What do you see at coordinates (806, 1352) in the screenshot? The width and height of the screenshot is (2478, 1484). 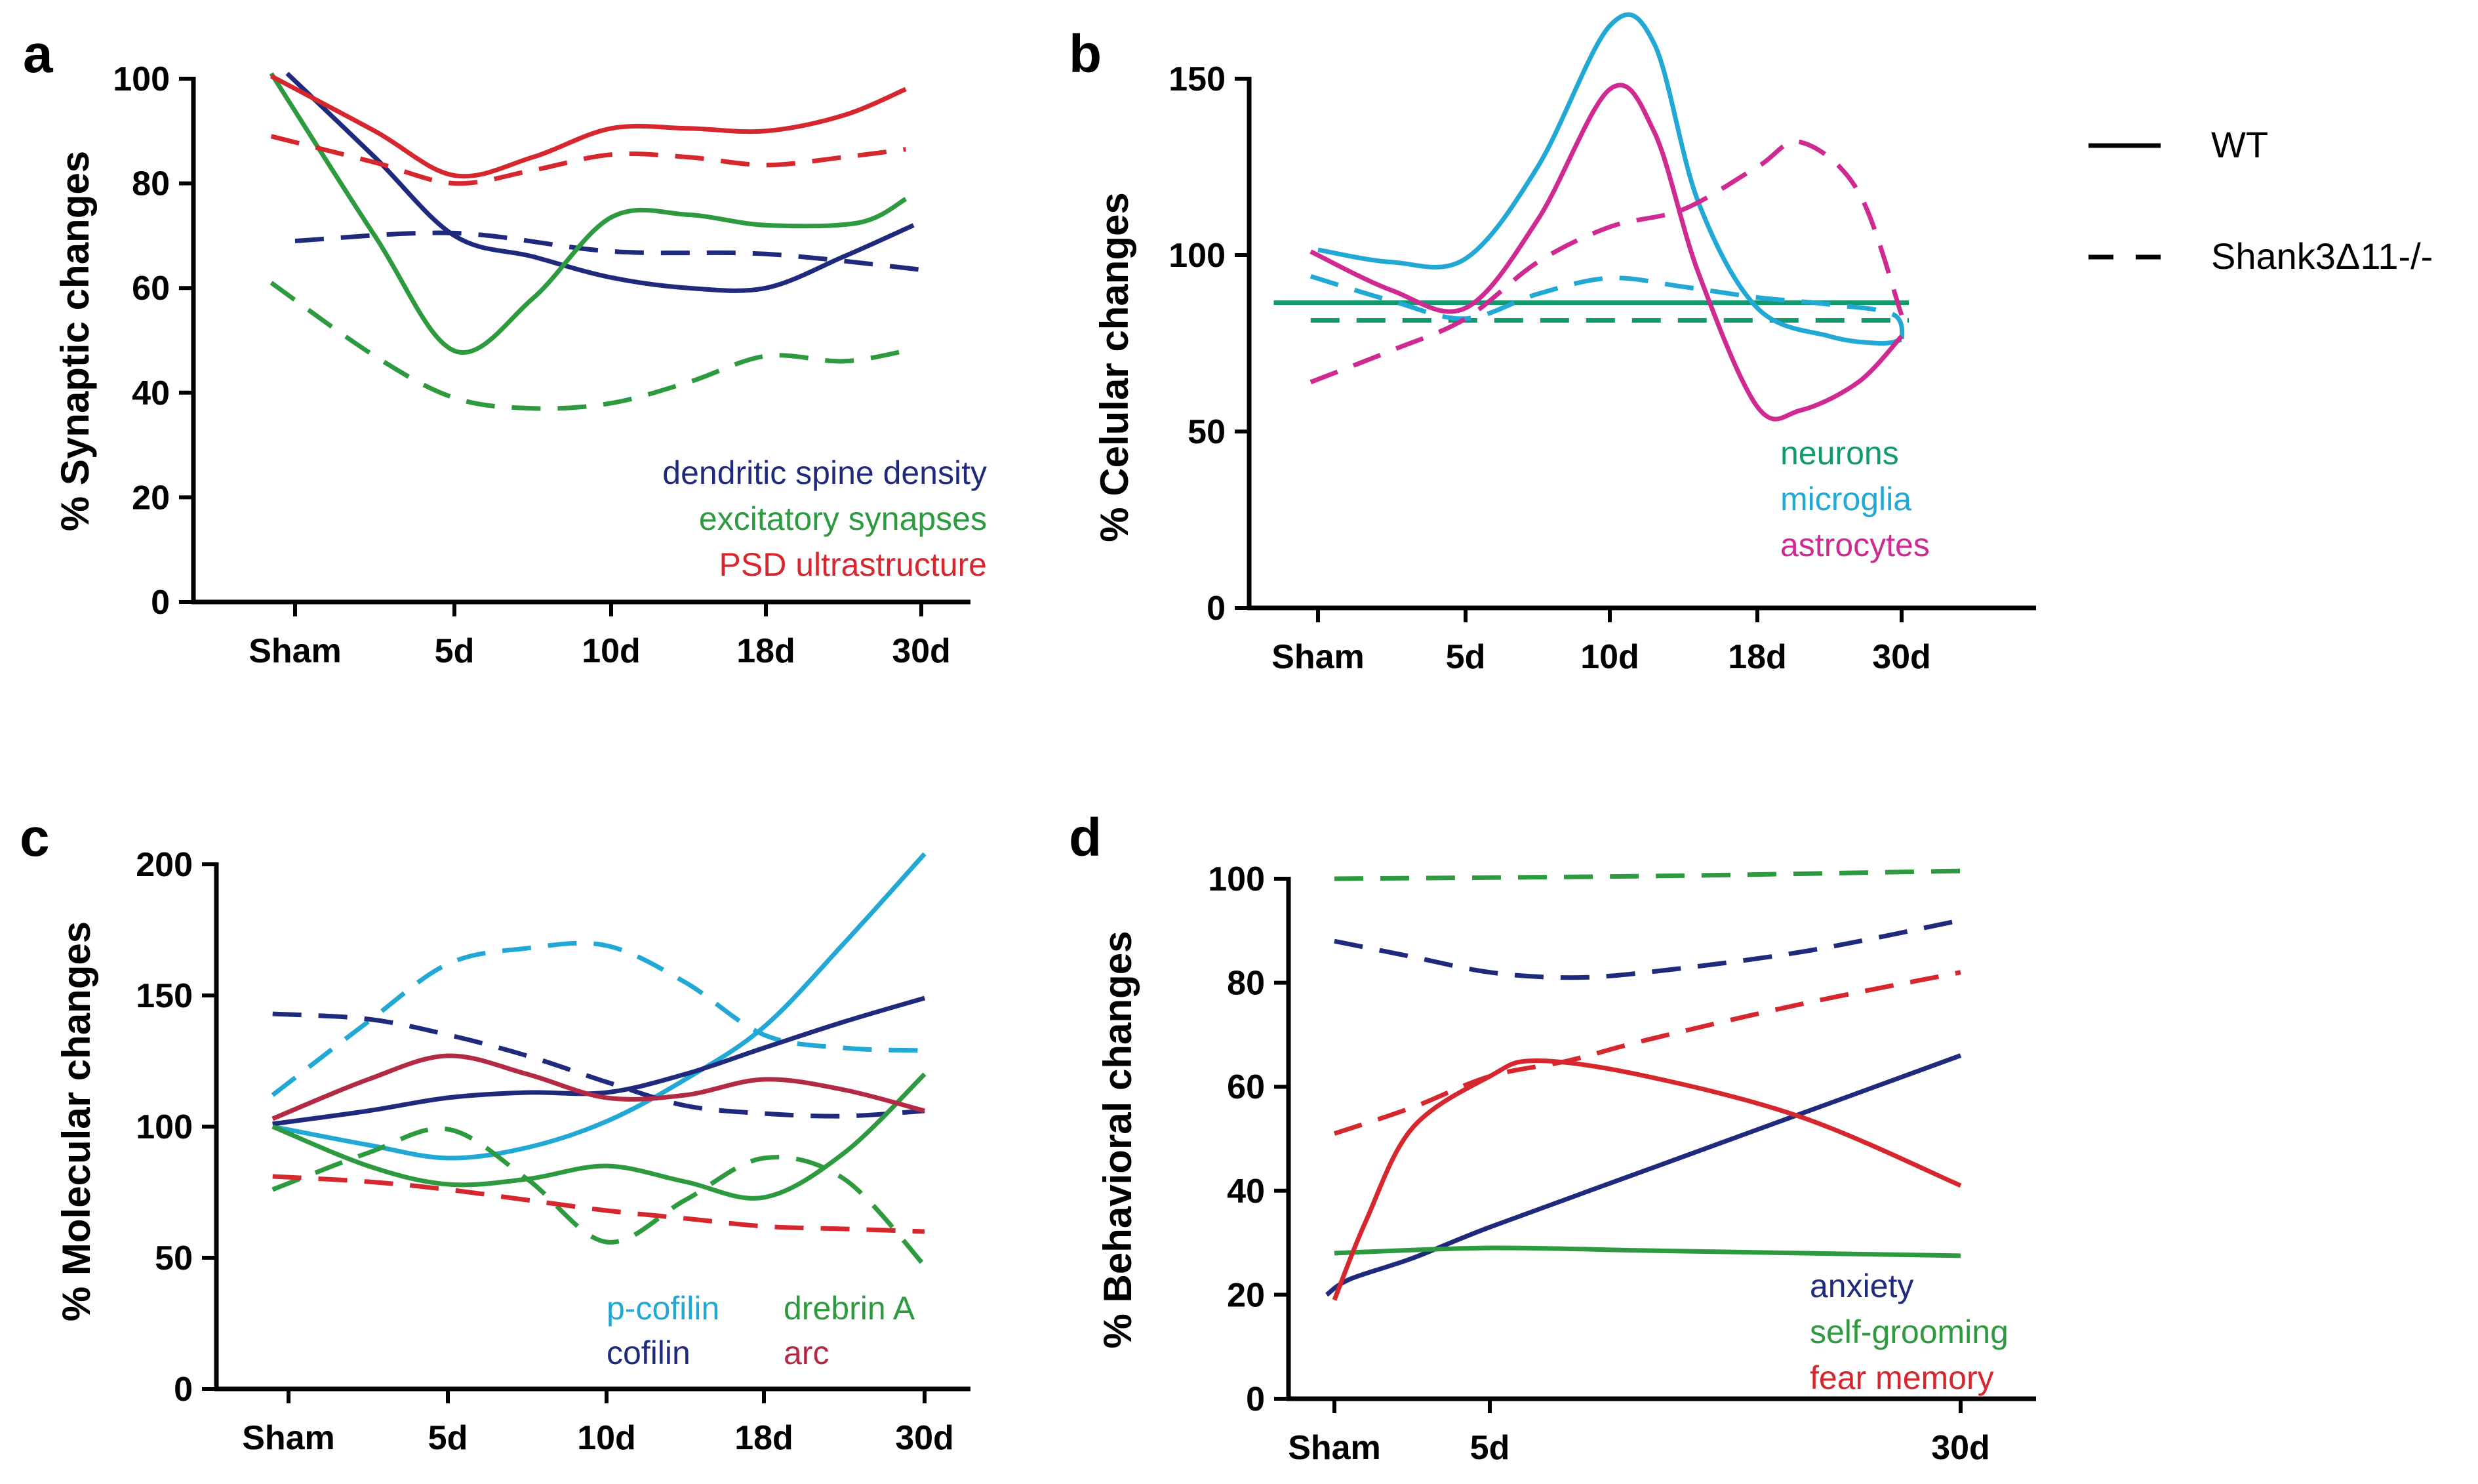 I see `legend-item-arc: arc` at bounding box center [806, 1352].